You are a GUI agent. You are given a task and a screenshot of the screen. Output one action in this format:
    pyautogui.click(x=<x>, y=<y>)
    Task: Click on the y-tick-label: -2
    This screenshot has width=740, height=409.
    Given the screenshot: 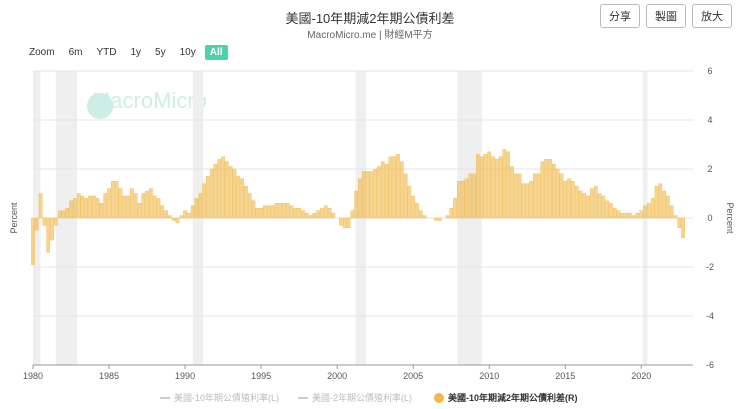 What is the action you would take?
    pyautogui.click(x=710, y=267)
    